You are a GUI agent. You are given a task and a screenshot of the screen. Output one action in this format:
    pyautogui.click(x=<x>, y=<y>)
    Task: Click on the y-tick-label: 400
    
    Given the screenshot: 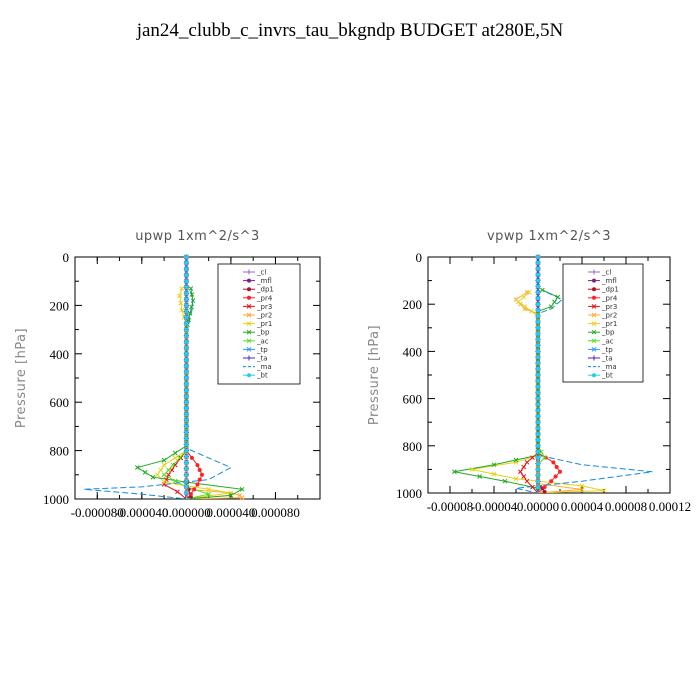 What is the action you would take?
    pyautogui.click(x=60, y=354)
    